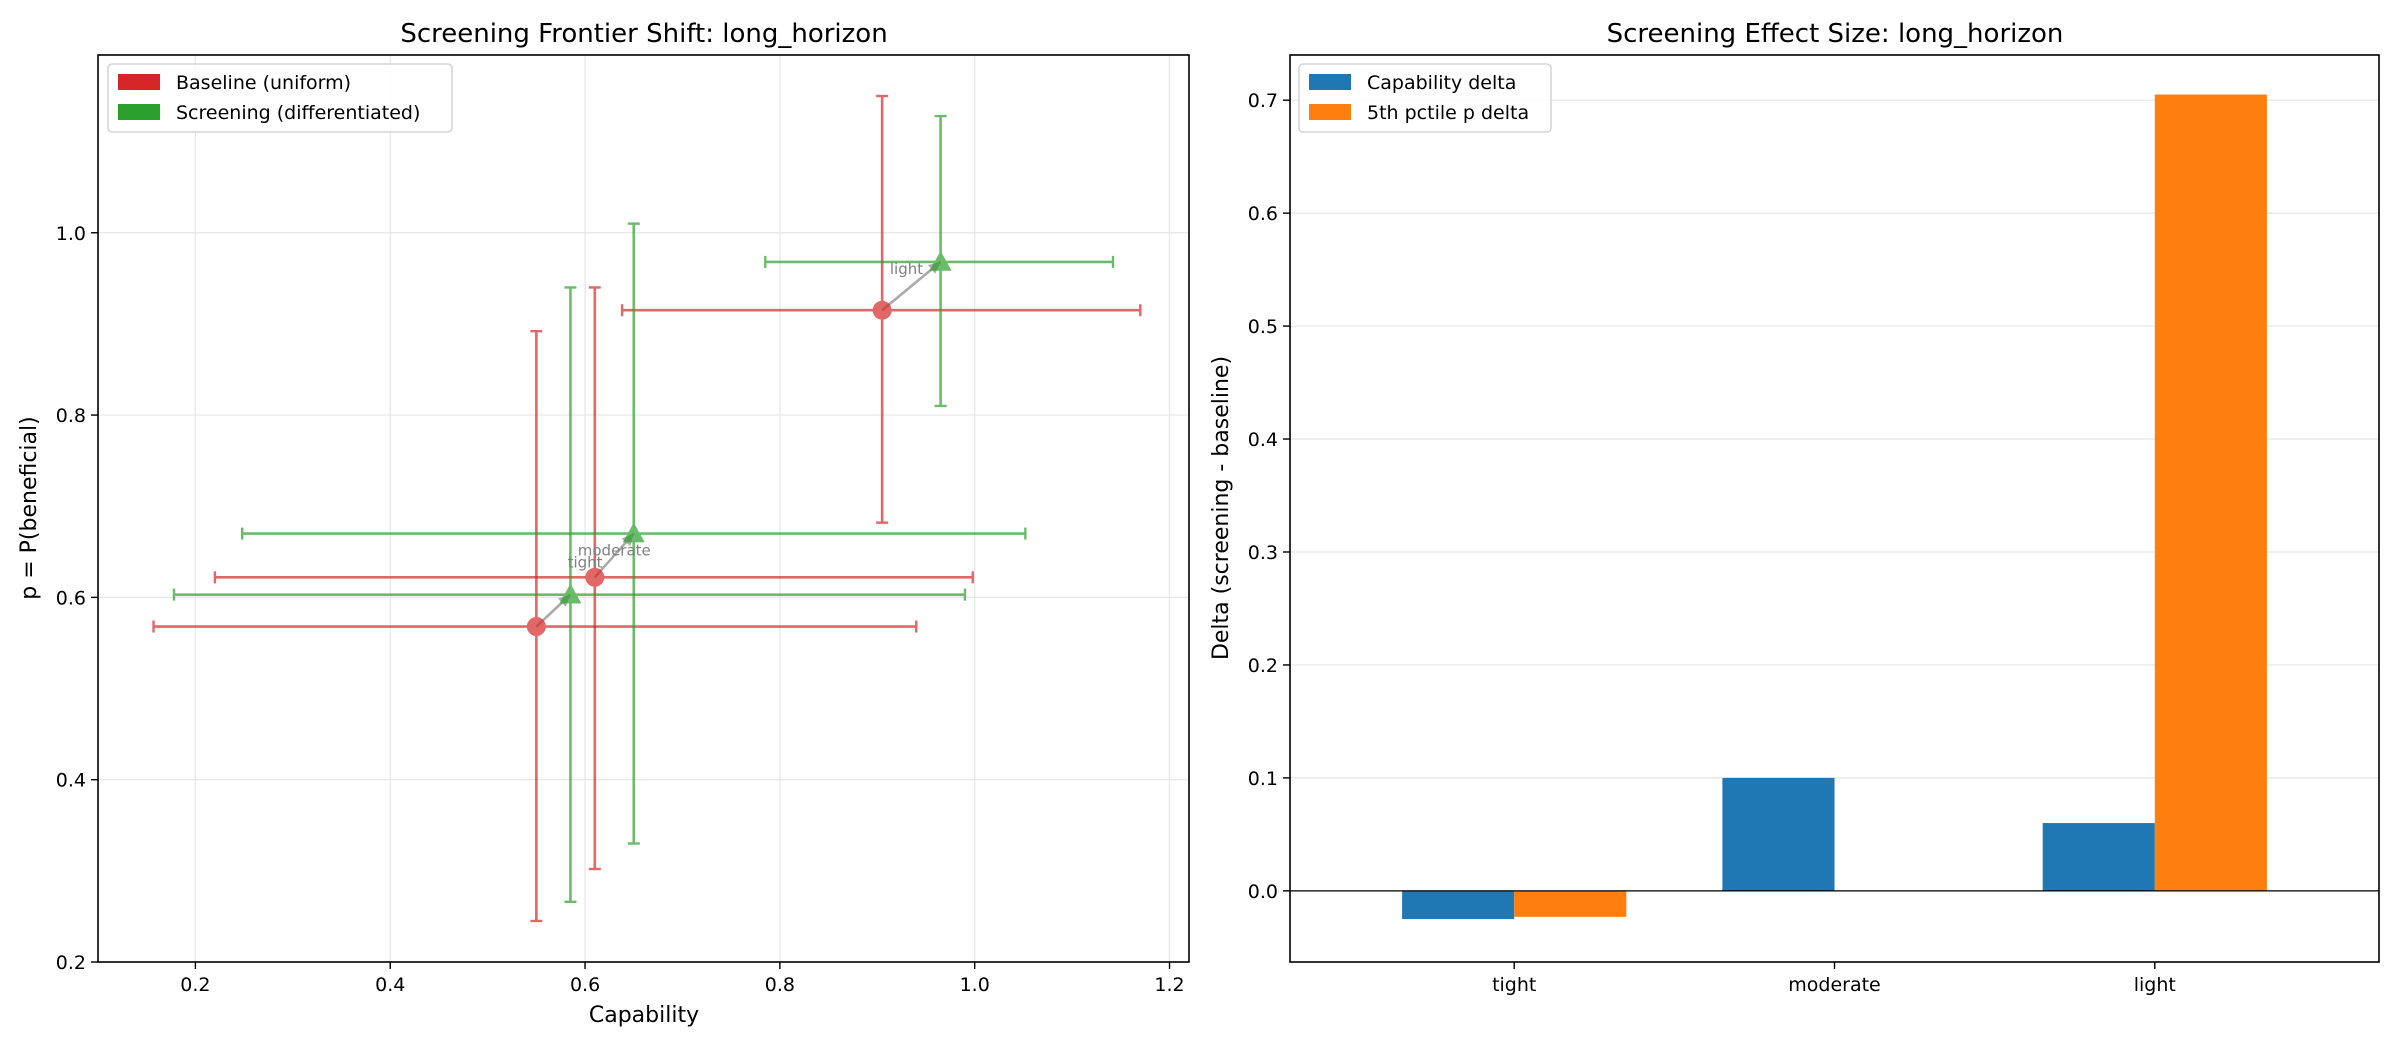 The height and width of the screenshot is (1050, 2400). Describe the element at coordinates (1263, 892) in the screenshot. I see `y-tick-label: 0.0` at that location.